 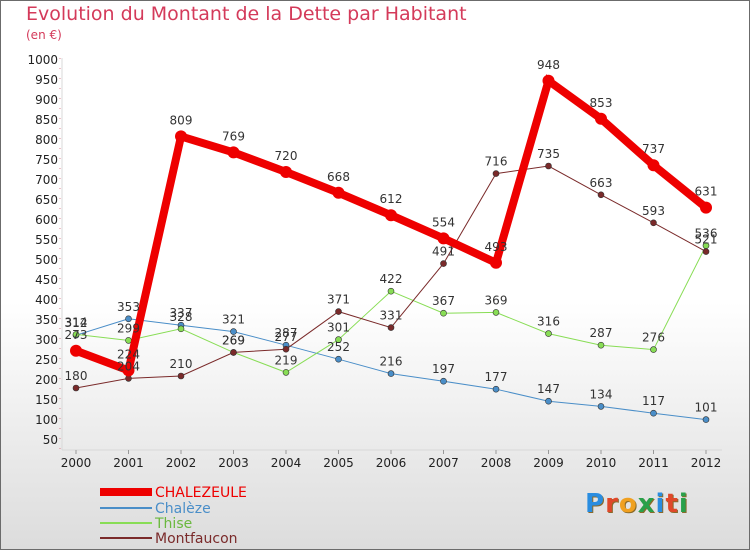 I want to click on data-label: 631, so click(x=706, y=192).